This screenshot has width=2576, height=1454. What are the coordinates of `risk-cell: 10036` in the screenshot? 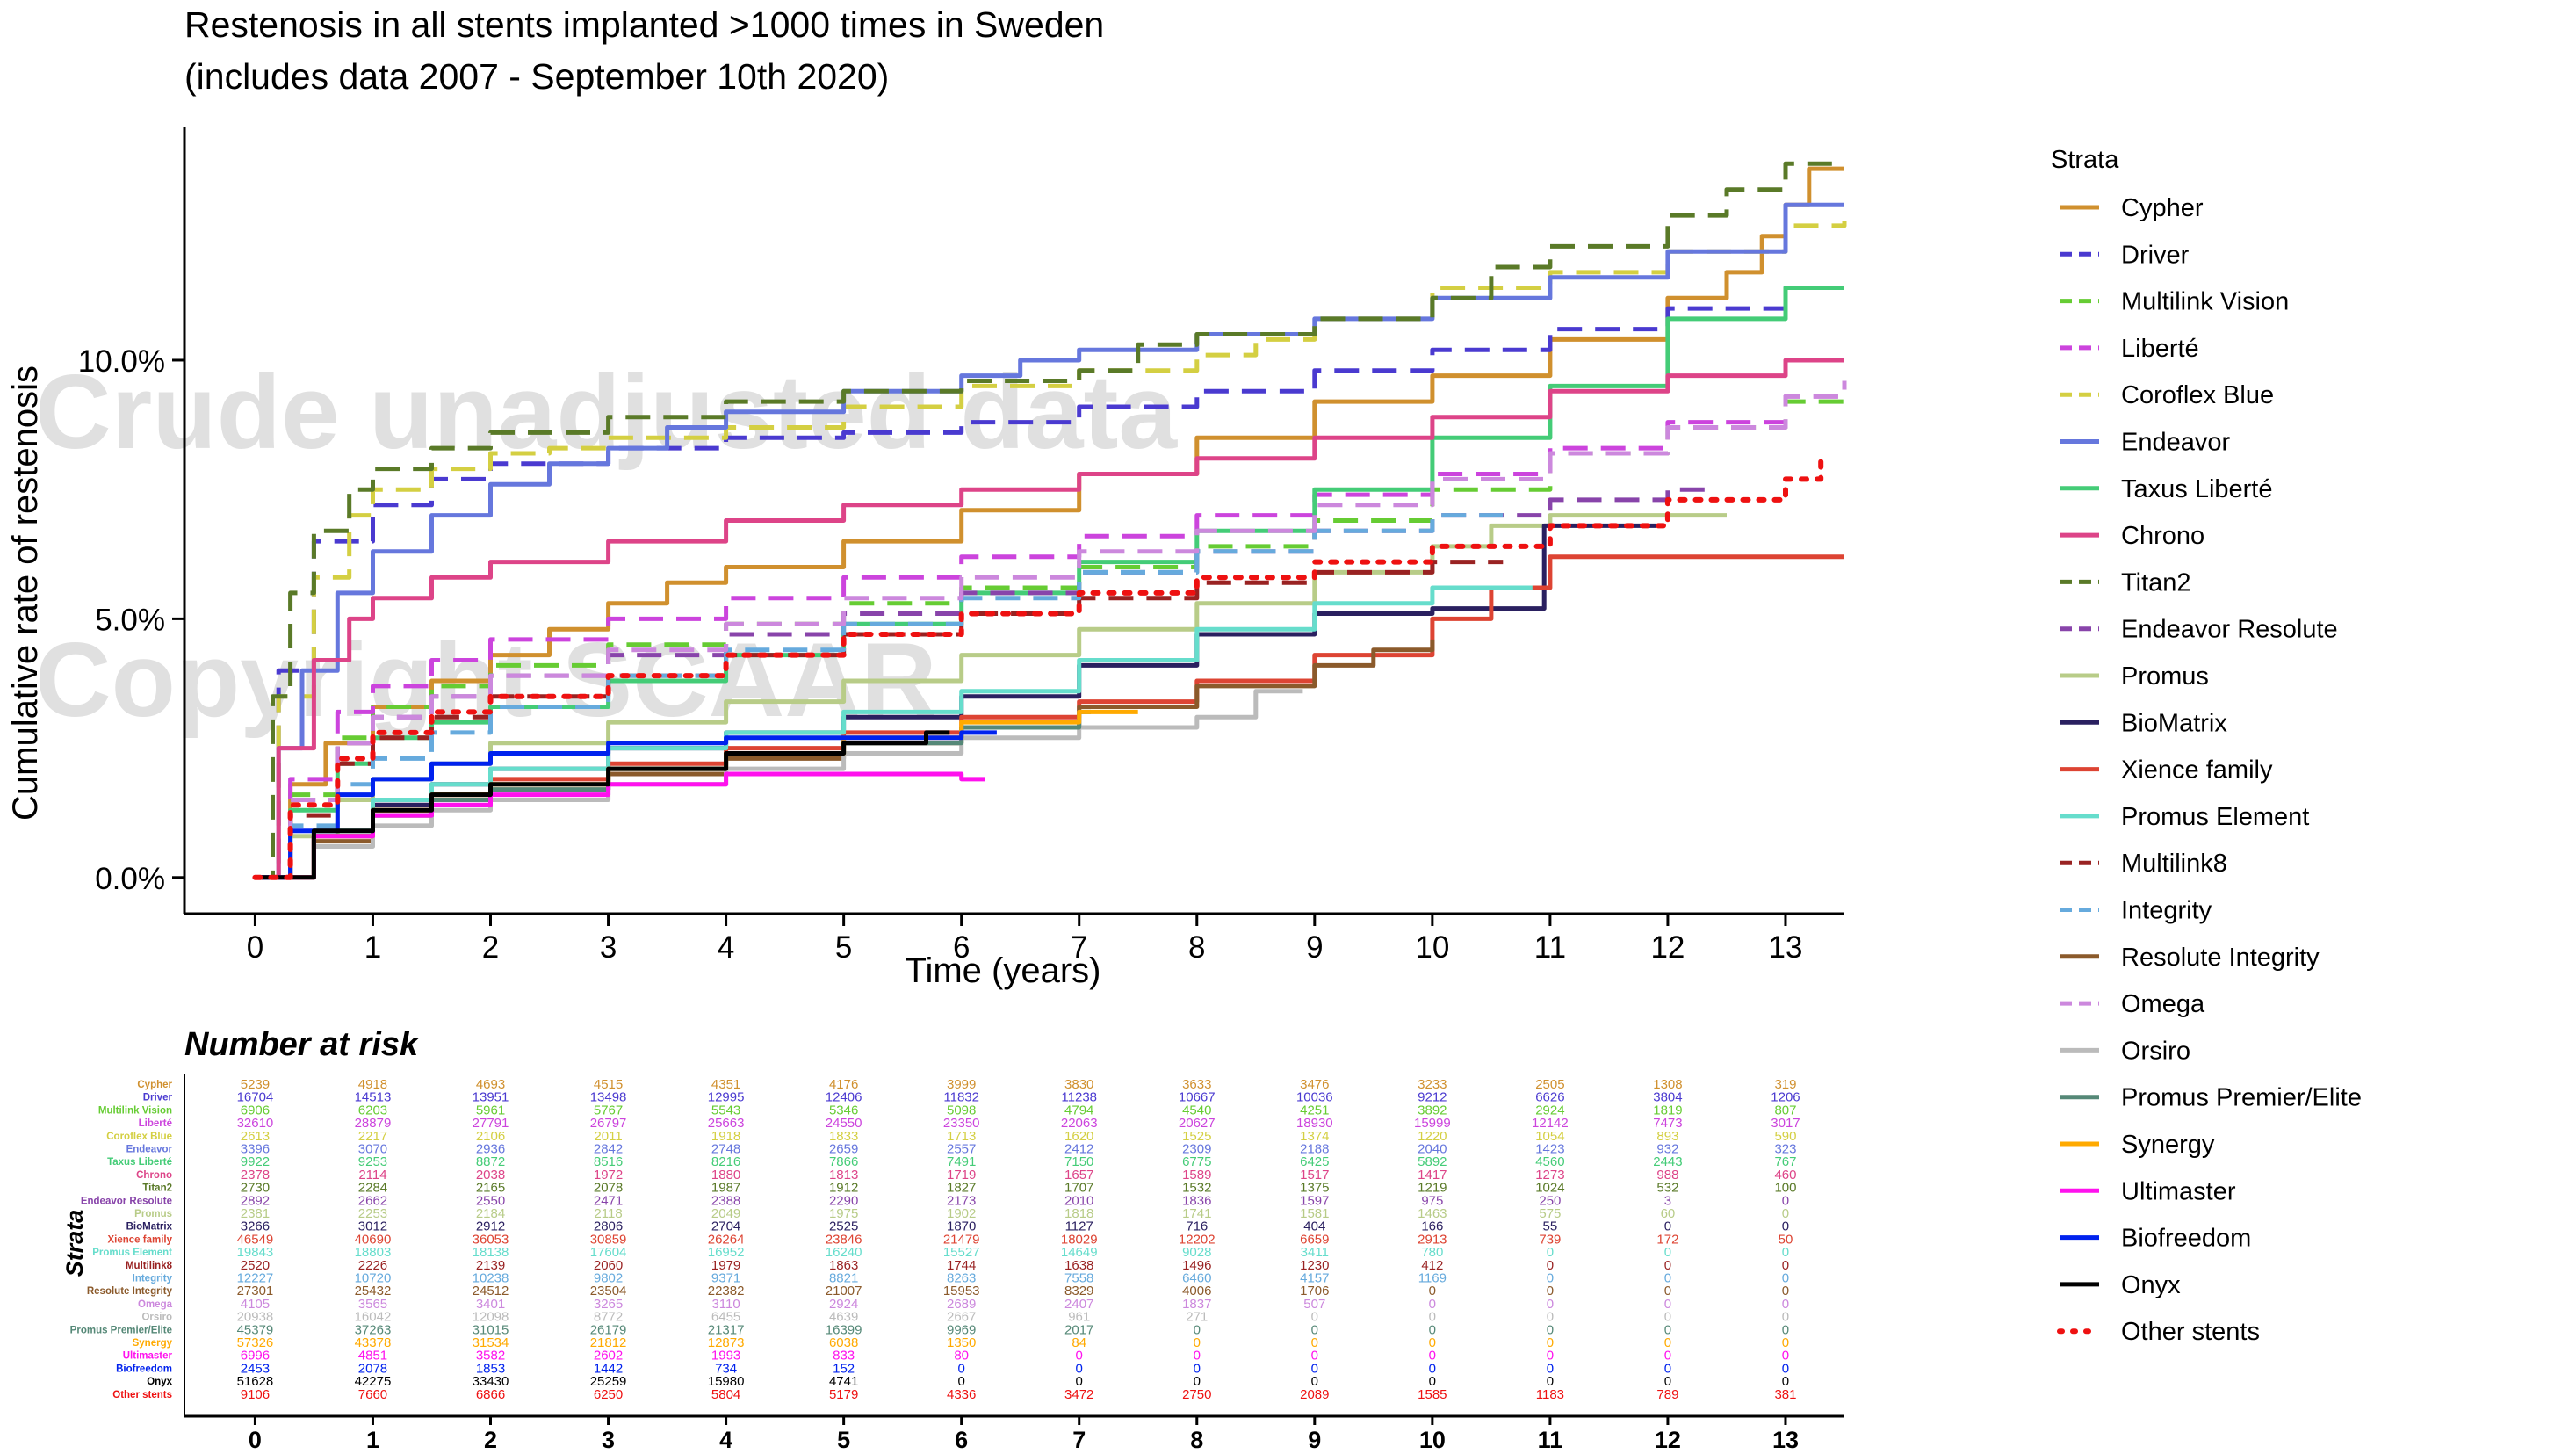 It's located at (1314, 1097).